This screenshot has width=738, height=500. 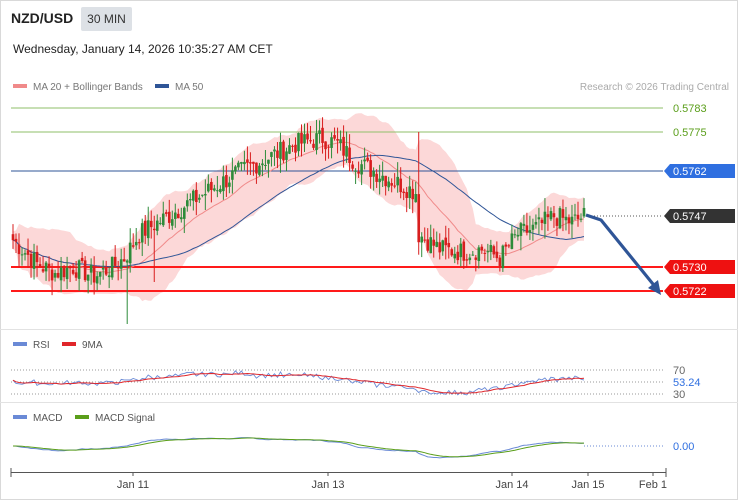 I want to click on pivot-pill: 0.5762, so click(x=699, y=171).